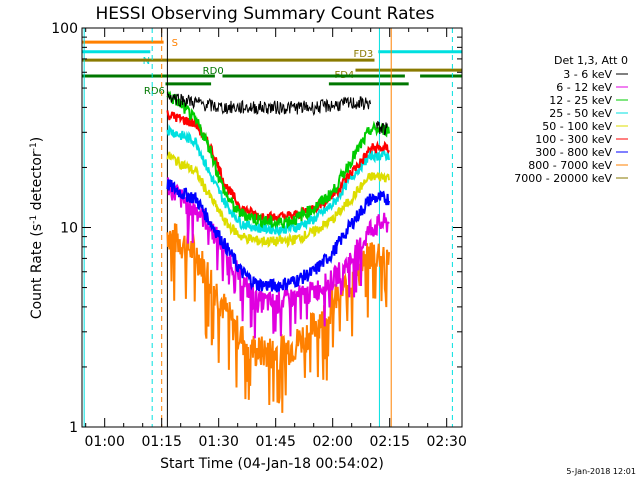 The height and width of the screenshot is (480, 640). Describe the element at coordinates (34, 219) in the screenshot. I see `y-axis-label-sup1: -1` at that location.